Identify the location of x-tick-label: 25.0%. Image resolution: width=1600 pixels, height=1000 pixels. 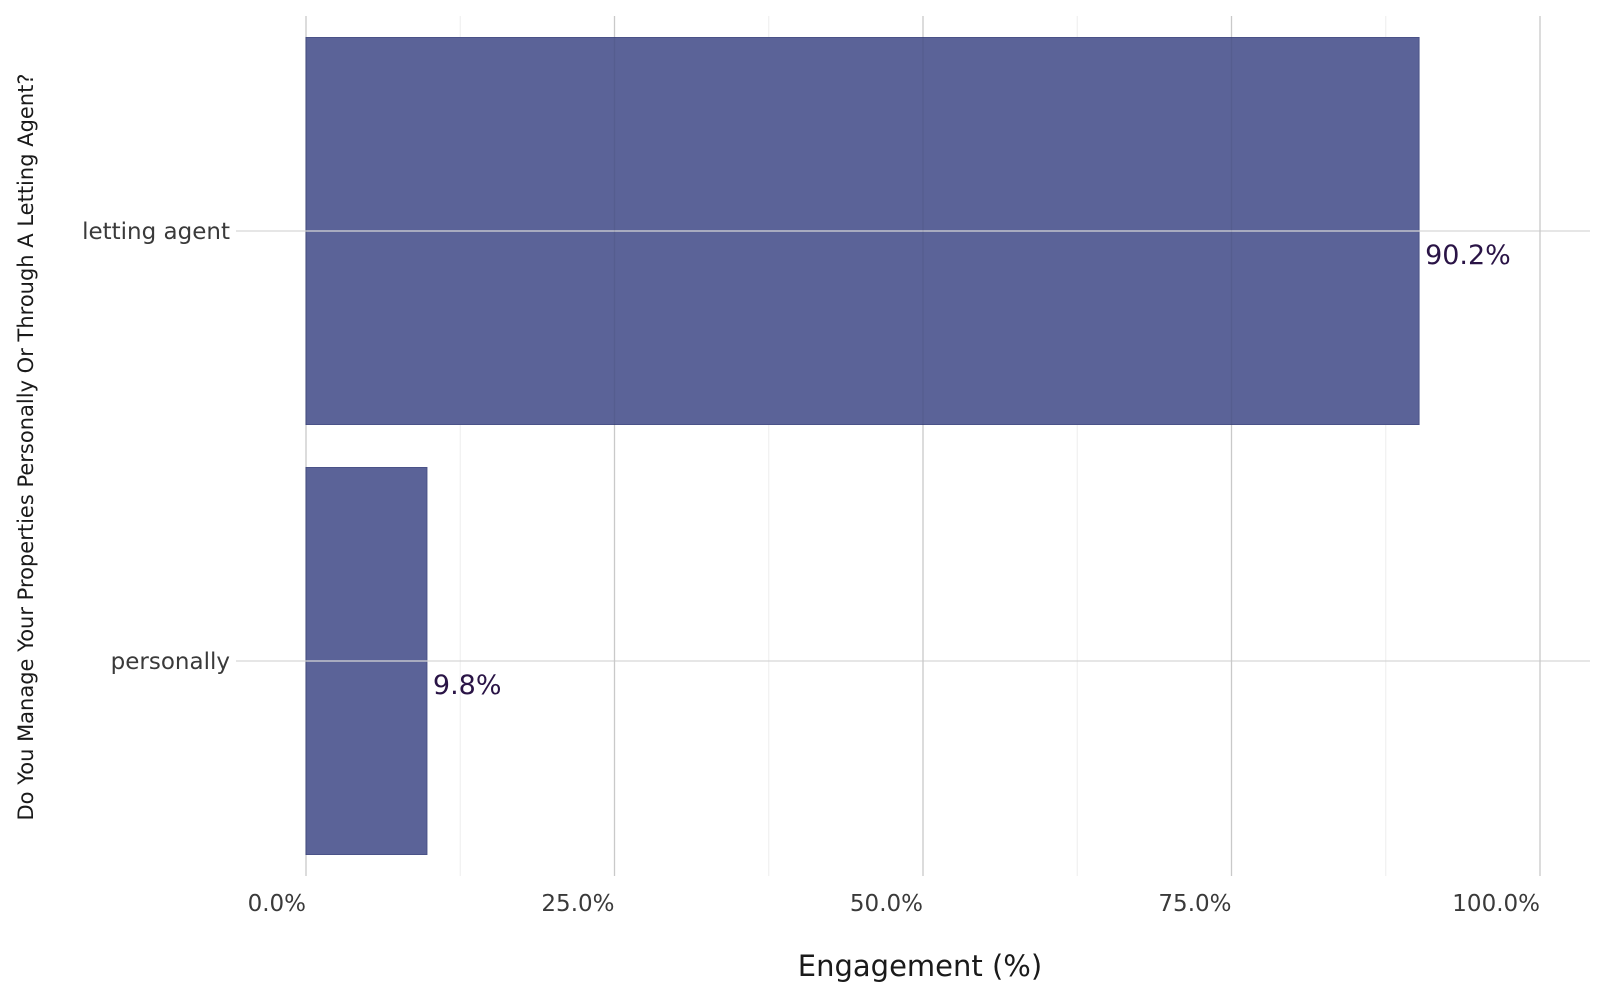
(577, 904).